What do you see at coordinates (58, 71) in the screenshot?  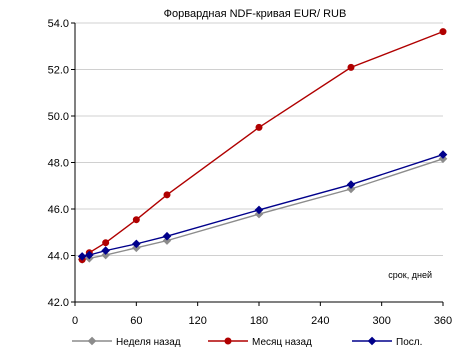 I see `y-tick-label: 52.0` at bounding box center [58, 71].